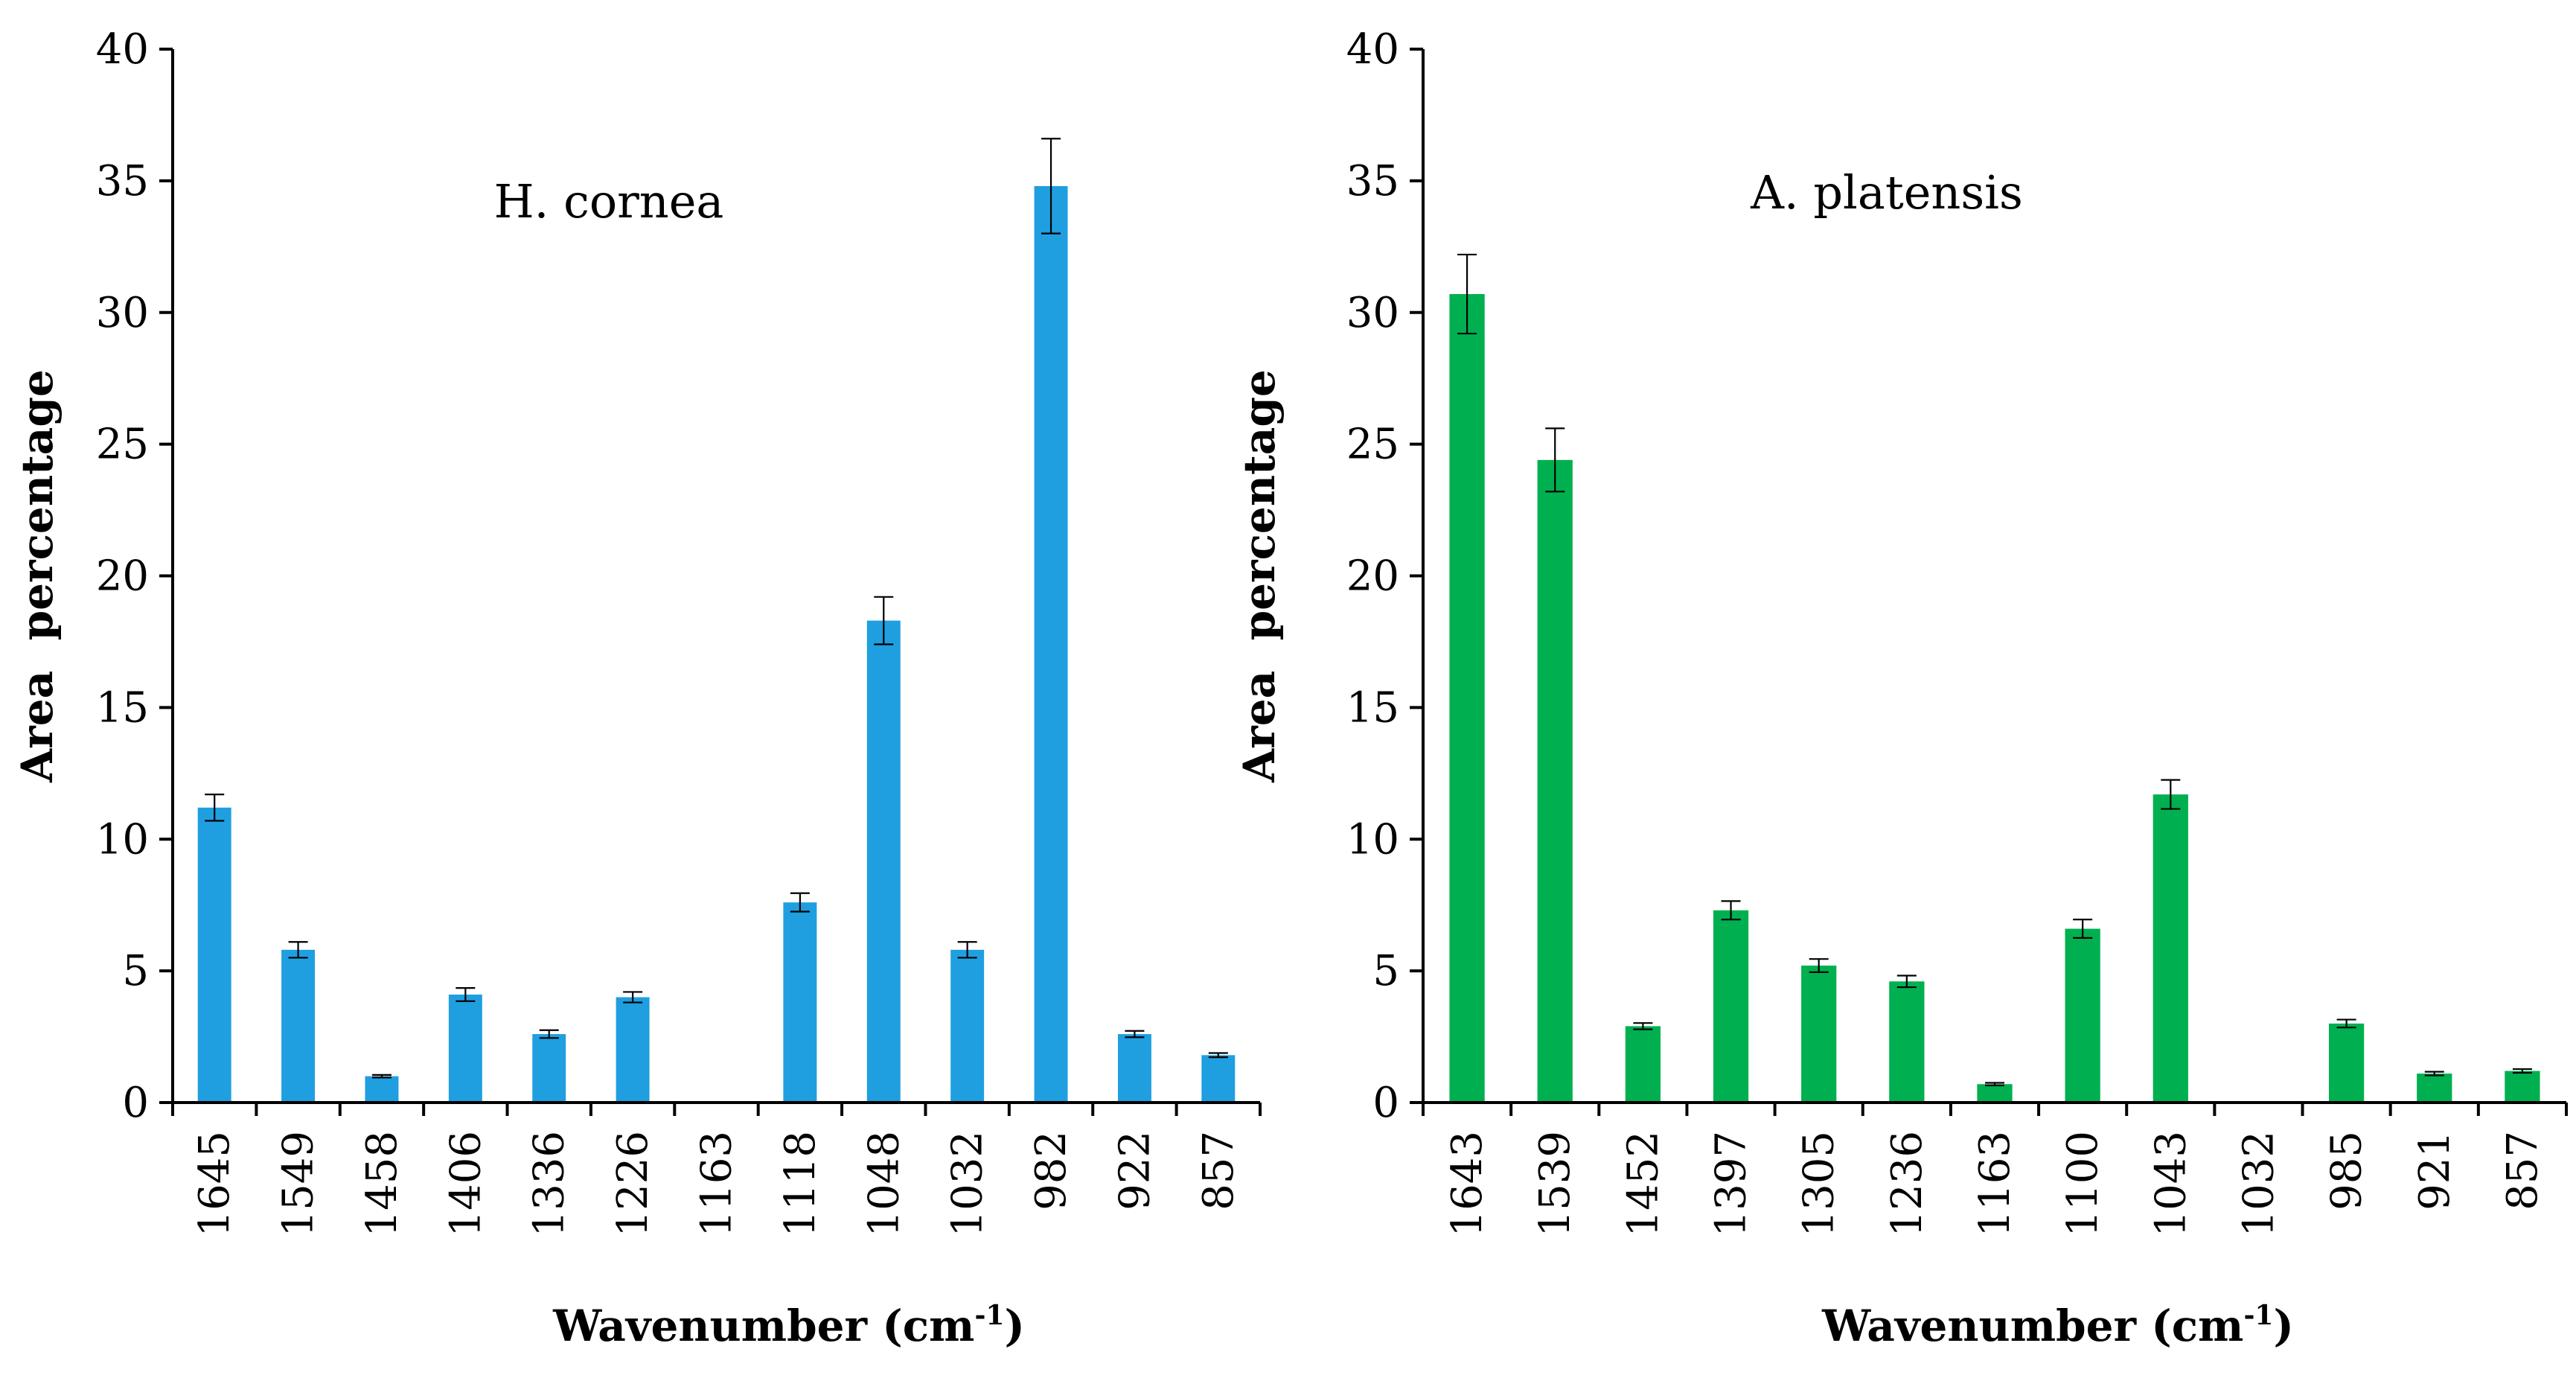 This screenshot has height=1378, width=2576. Describe the element at coordinates (550, 1184) in the screenshot. I see `x-tick-label: 1336` at that location.